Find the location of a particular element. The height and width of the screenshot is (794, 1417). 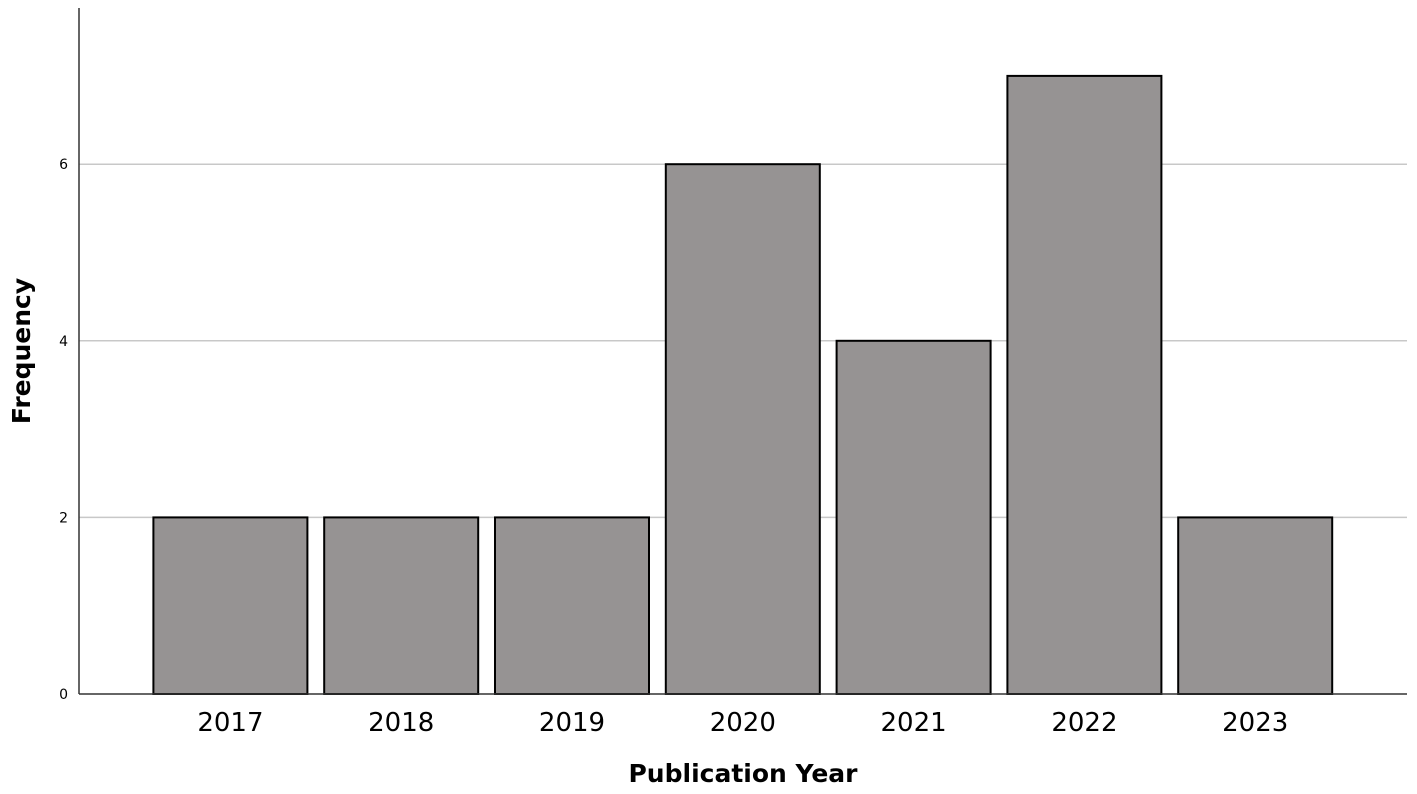

y-tick-label: 0 is located at coordinates (63, 695).